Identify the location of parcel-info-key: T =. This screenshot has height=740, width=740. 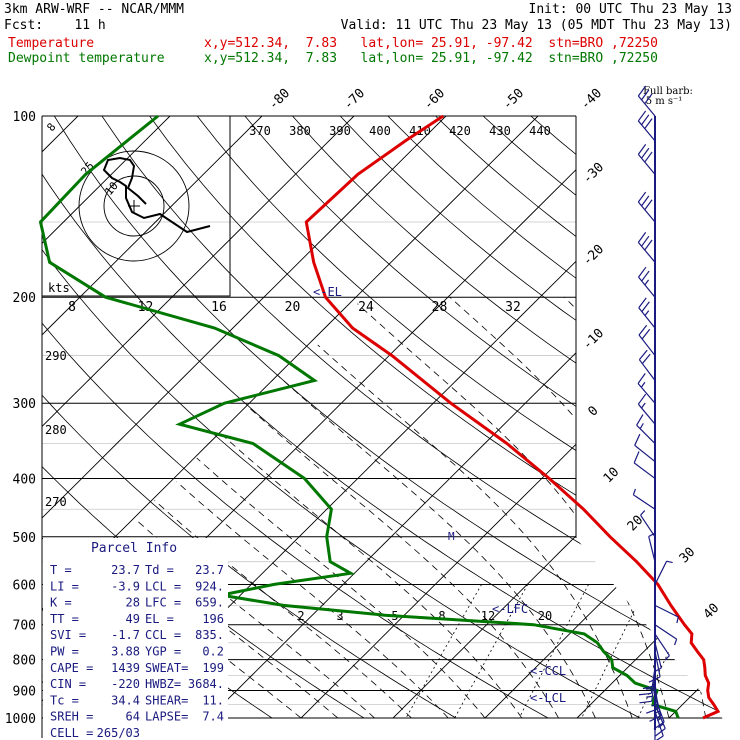
(61, 570).